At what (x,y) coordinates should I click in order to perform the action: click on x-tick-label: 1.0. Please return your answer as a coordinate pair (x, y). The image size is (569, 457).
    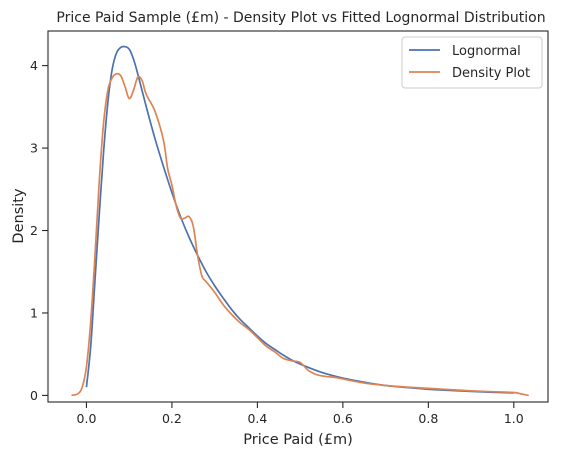
    Looking at the image, I should click on (514, 418).